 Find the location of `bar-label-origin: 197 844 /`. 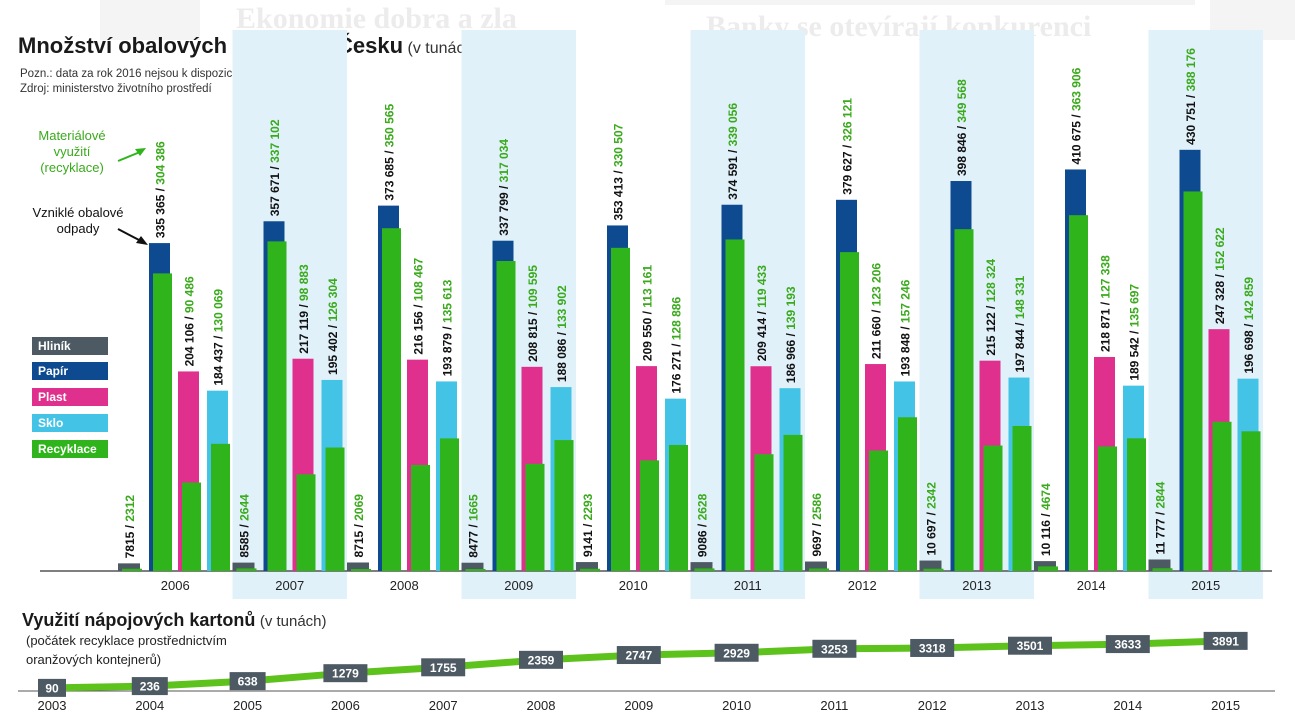

bar-label-origin: 197 844 / is located at coordinates (1020, 345).